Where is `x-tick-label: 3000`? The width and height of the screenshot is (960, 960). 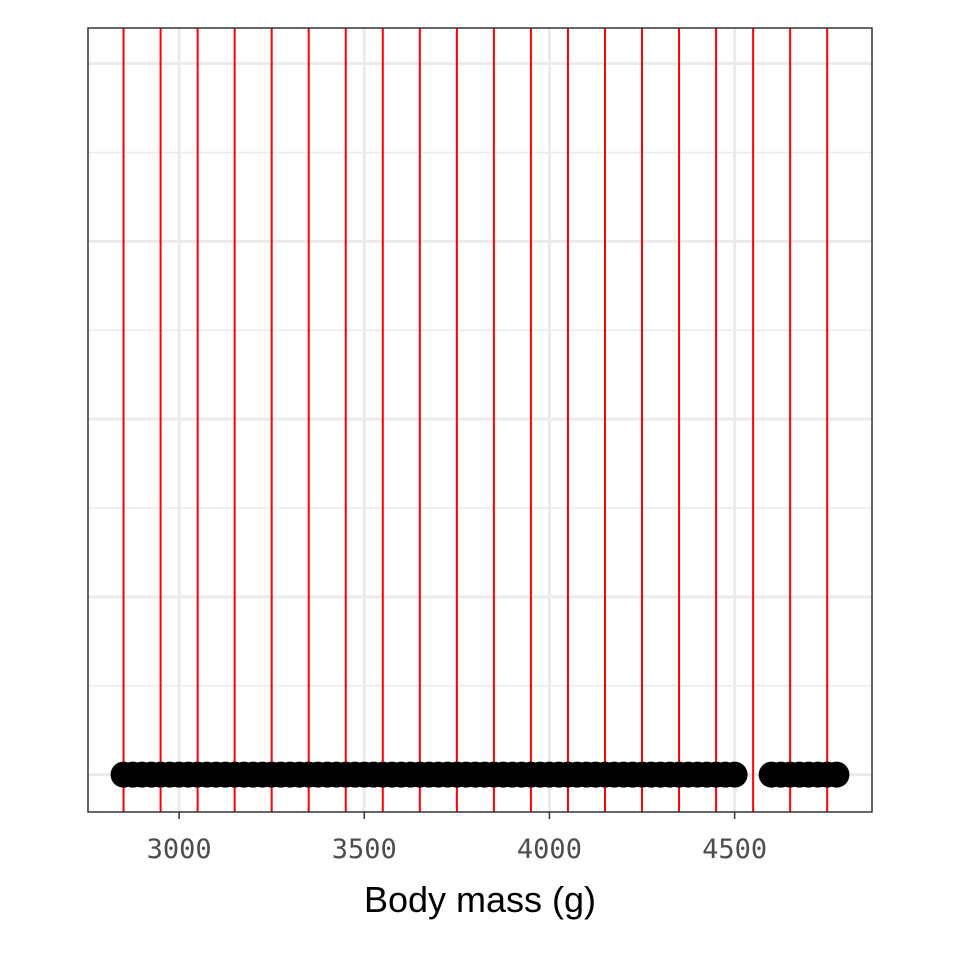 x-tick-label: 3000 is located at coordinates (179, 849).